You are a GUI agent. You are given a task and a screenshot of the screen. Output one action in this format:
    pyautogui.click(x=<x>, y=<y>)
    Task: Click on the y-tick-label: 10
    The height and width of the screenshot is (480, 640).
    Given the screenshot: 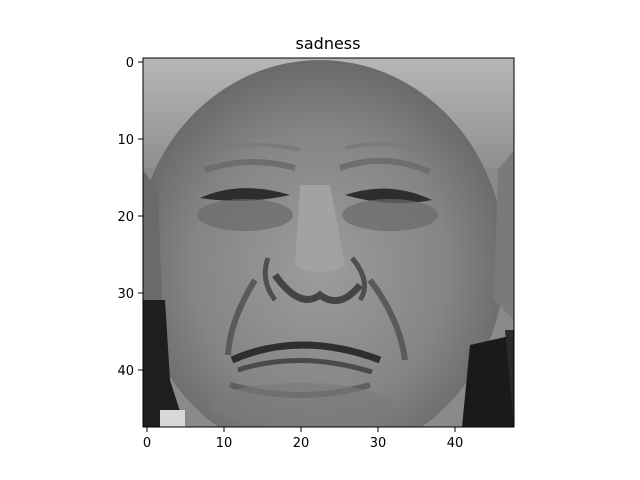 What is the action you would take?
    pyautogui.click(x=125, y=140)
    